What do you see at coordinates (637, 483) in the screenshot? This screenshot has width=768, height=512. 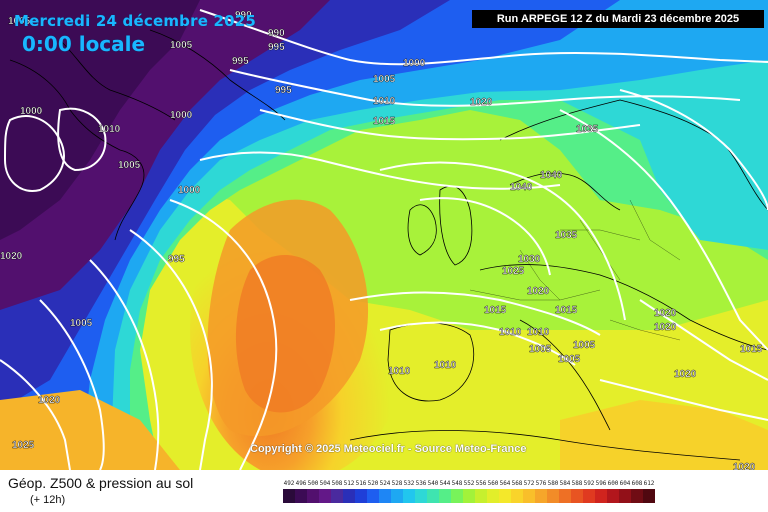 I see `legend-value: 608` at bounding box center [637, 483].